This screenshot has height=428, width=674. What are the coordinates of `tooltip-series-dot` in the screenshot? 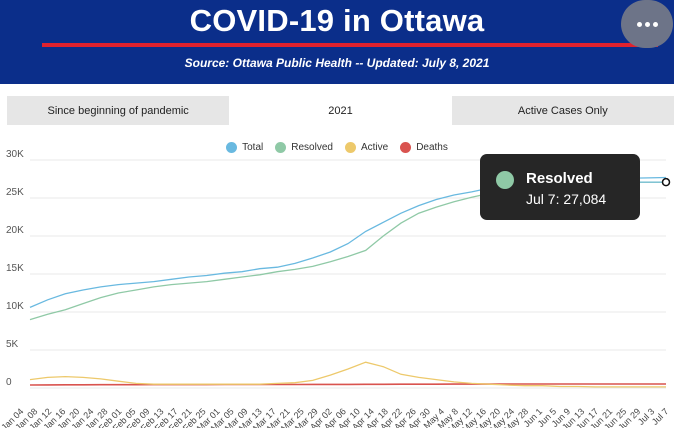 It's located at (505, 180).